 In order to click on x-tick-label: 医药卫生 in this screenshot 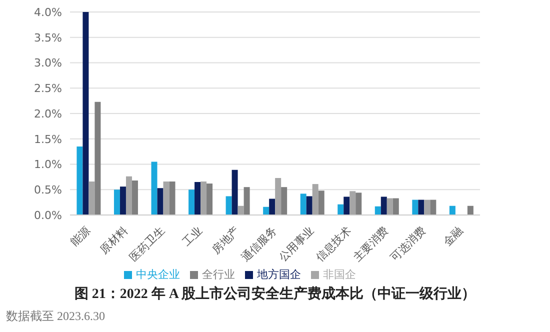, I will do `click(147, 244)`.